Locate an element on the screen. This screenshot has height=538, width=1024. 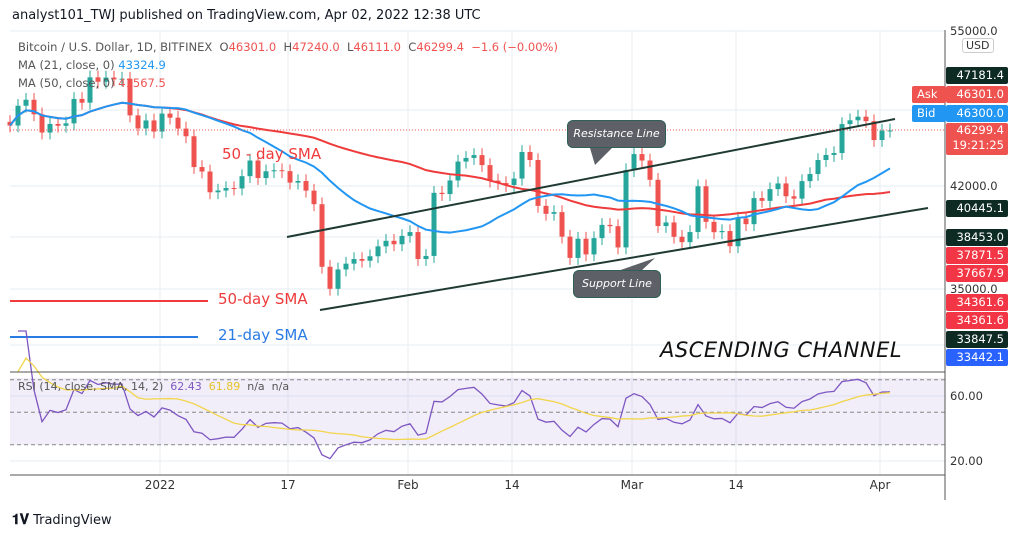
rsi-band is located at coordinates (477, 411).